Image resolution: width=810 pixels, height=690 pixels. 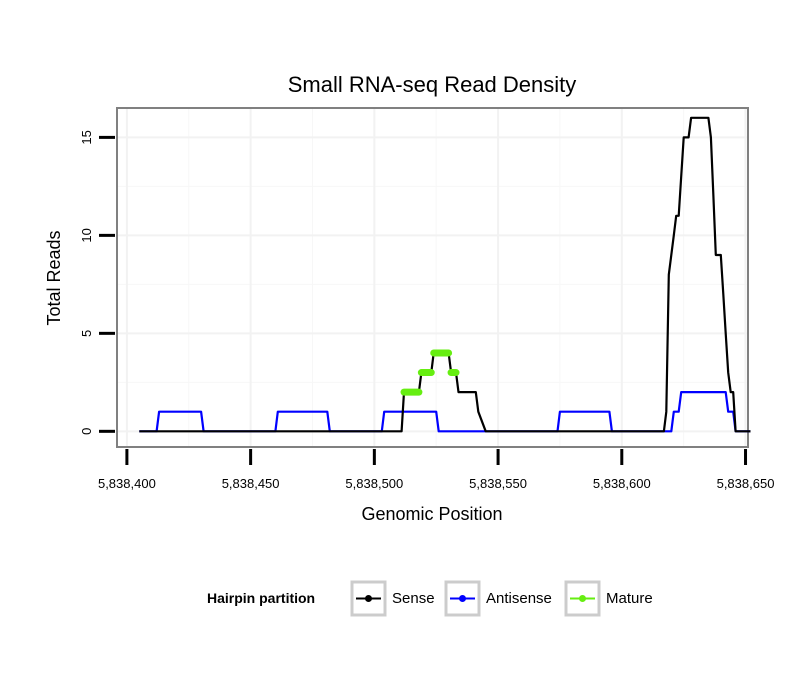 What do you see at coordinates (86, 137) in the screenshot?
I see `y-tick-label: 15` at bounding box center [86, 137].